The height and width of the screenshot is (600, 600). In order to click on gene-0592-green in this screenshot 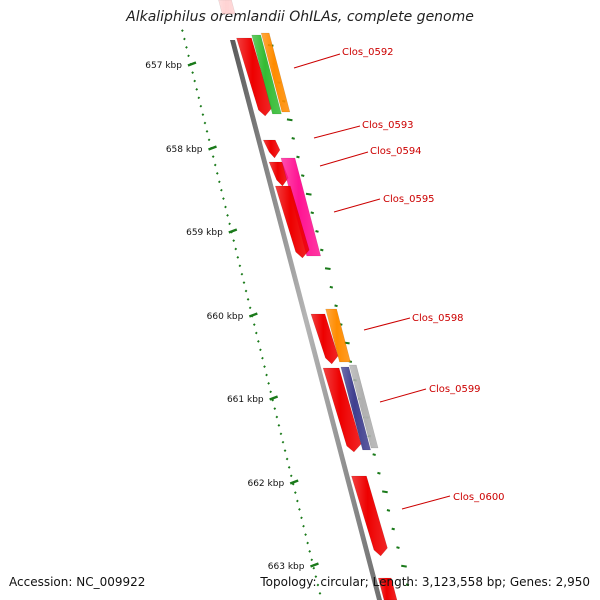, I will do `click(266, 74)`.